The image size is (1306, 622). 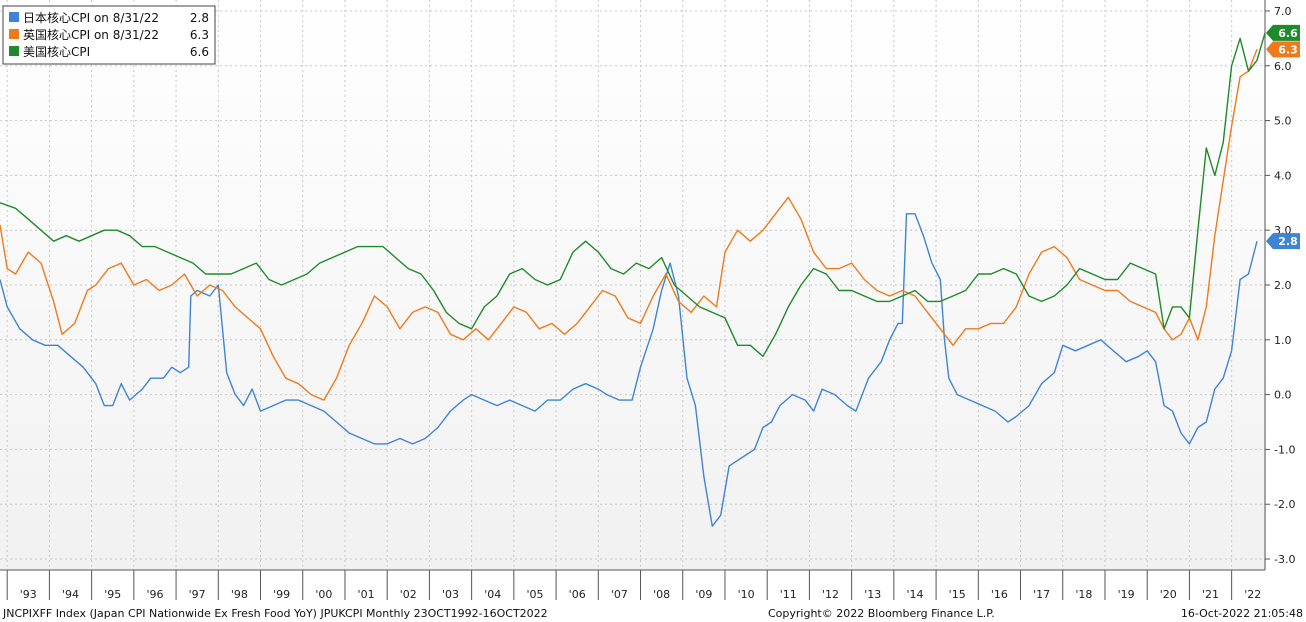 What do you see at coordinates (1284, 559) in the screenshot?
I see `y-tick-label: -3.0` at bounding box center [1284, 559].